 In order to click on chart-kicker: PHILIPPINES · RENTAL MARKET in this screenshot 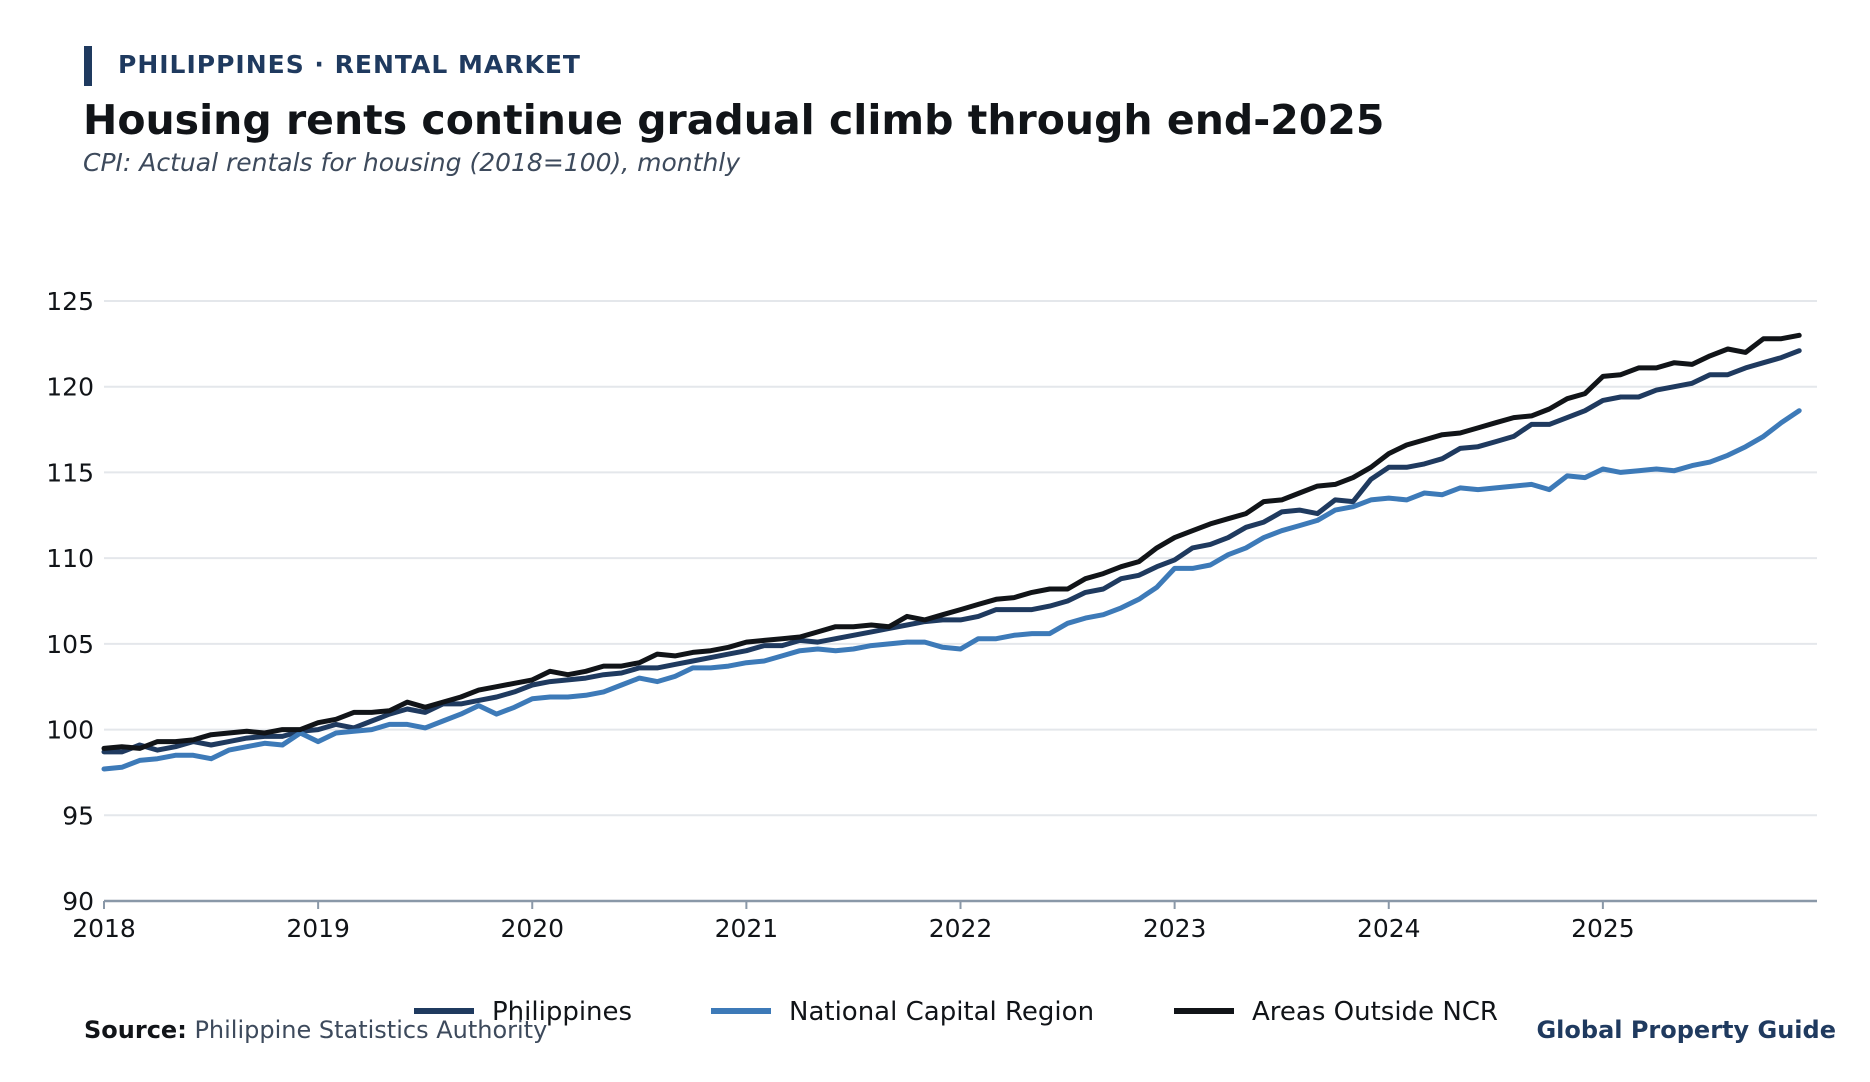, I will do `click(349, 64)`.